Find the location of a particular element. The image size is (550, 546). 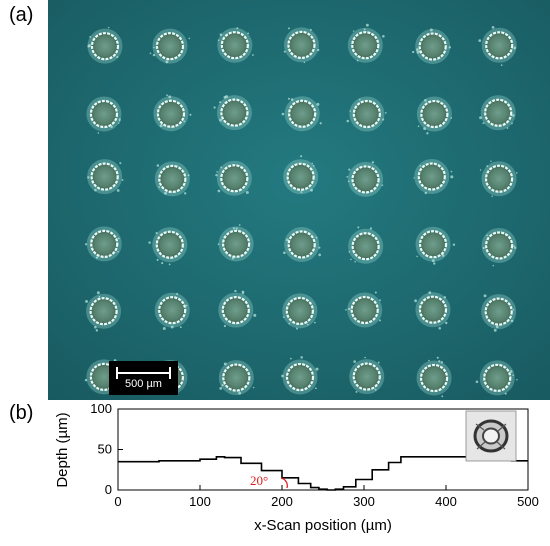

x-tick-label: 400 is located at coordinates (446, 501).